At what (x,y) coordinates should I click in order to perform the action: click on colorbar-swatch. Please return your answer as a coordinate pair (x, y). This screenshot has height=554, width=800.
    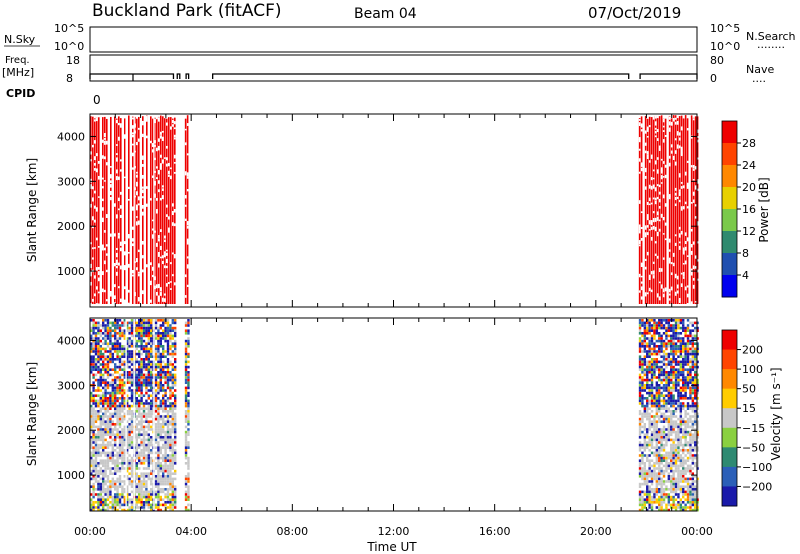
    Looking at the image, I should click on (729, 437).